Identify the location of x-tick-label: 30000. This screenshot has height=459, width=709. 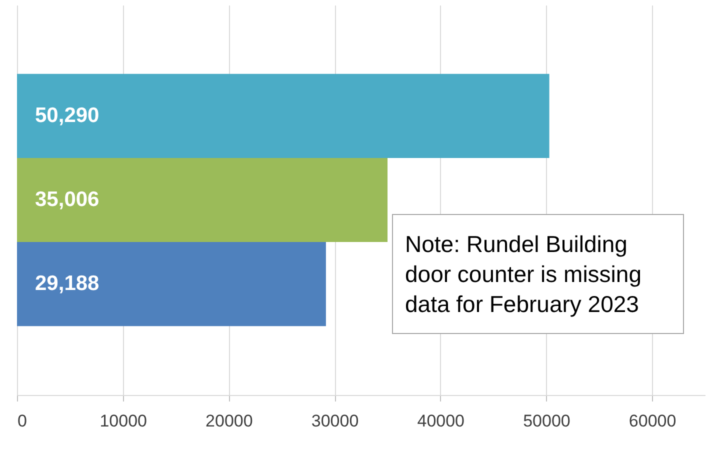
(335, 421).